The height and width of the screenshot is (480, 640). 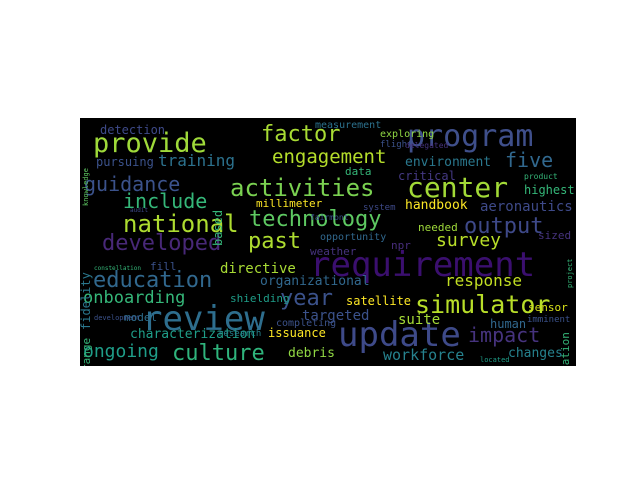 What do you see at coordinates (139, 210) in the screenshot?
I see `word: audit` at bounding box center [139, 210].